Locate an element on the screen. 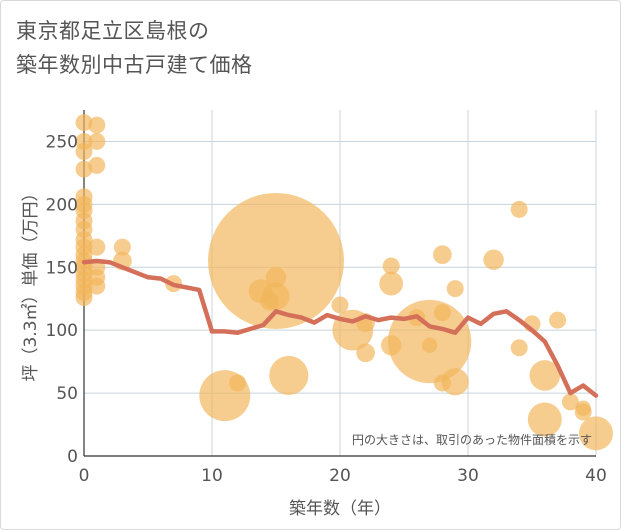 The image size is (621, 530). y-tick-label: 0 is located at coordinates (72, 457).